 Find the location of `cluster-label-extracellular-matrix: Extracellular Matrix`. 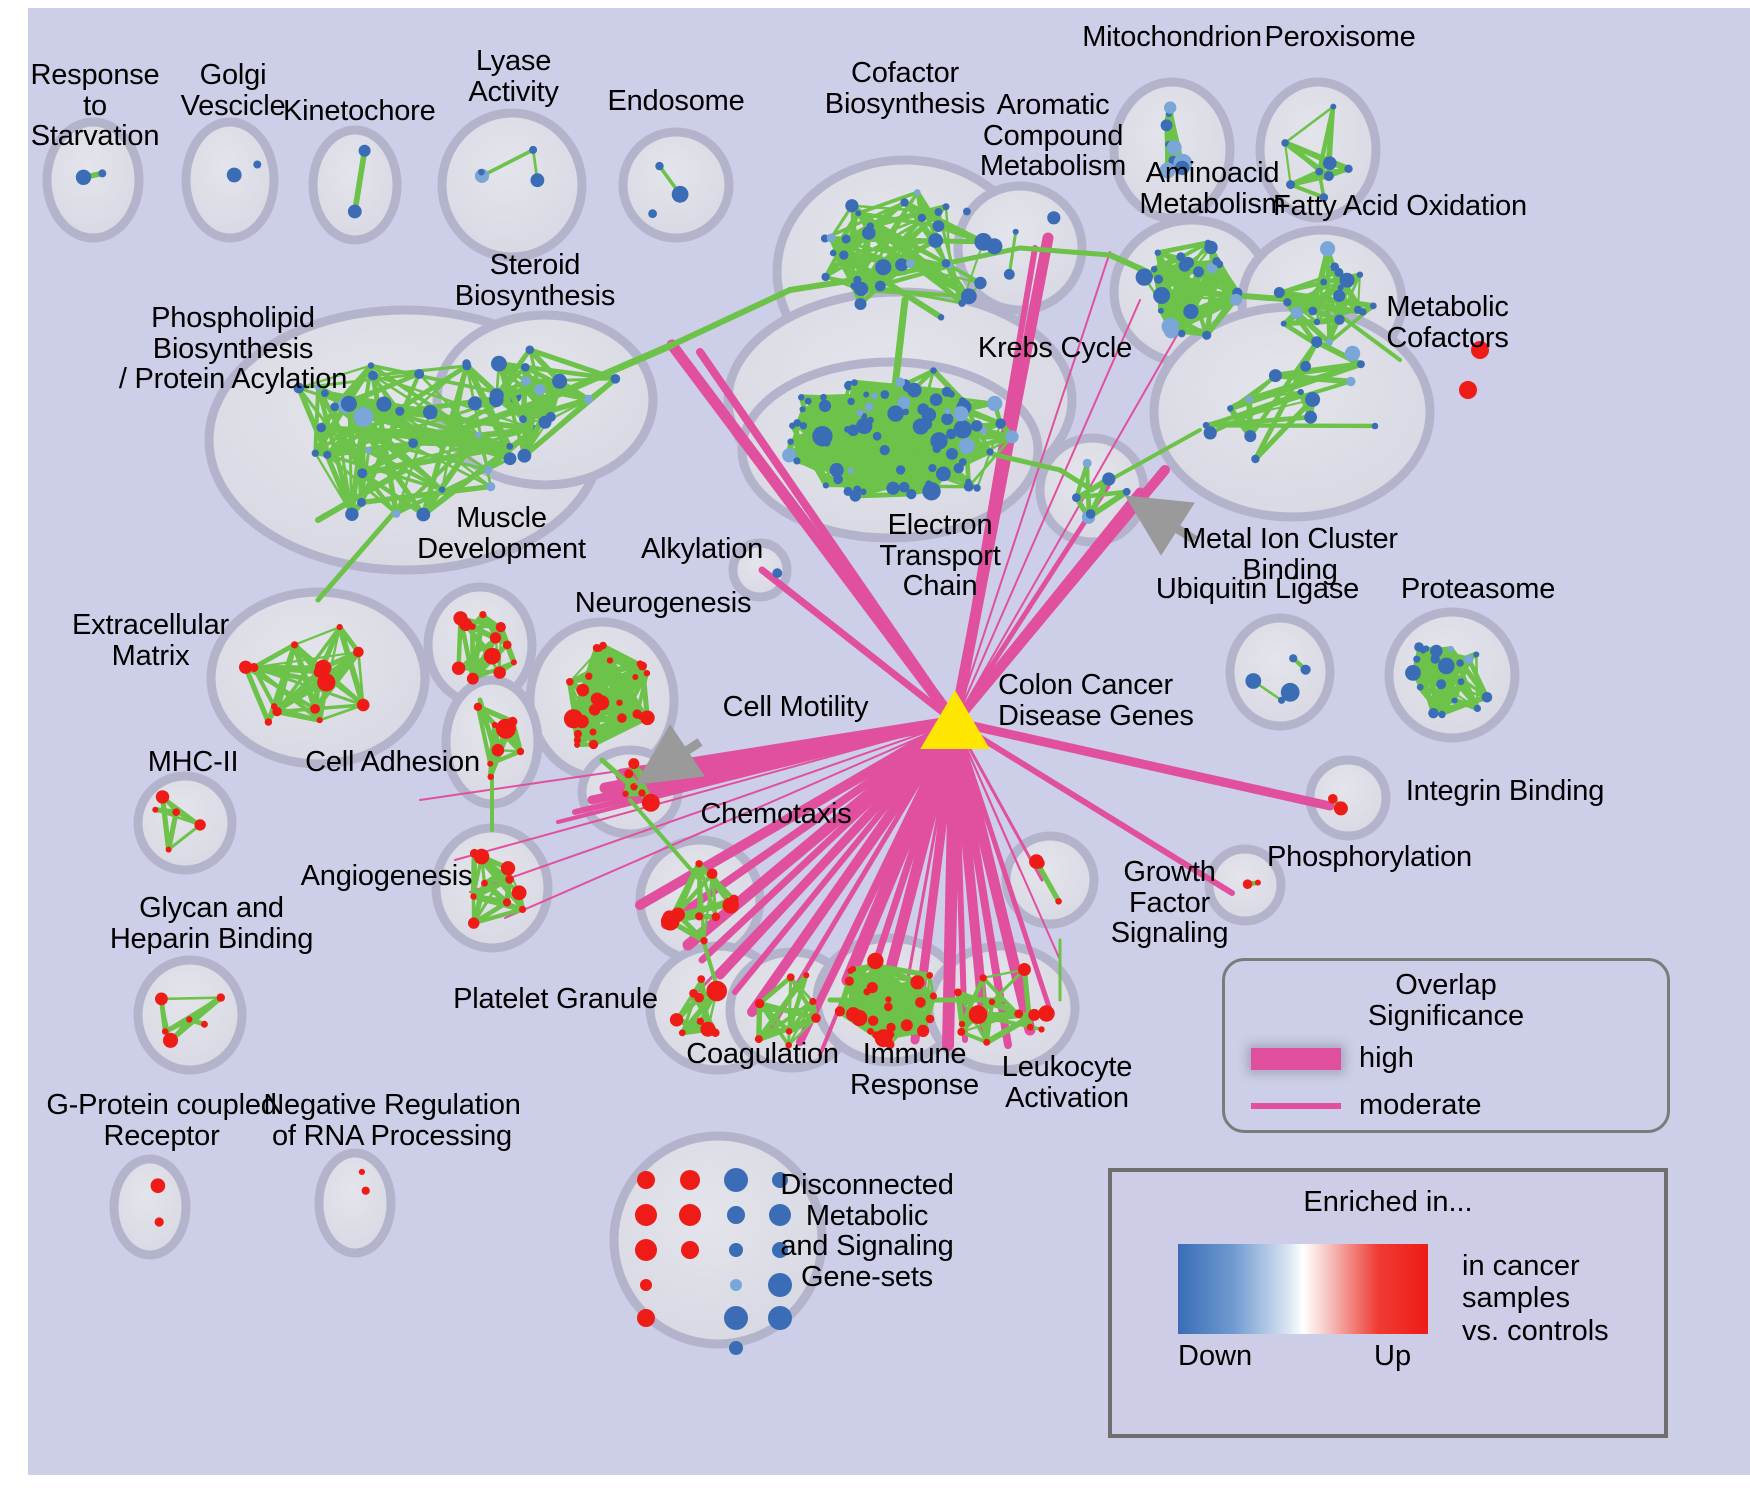

cluster-label-extracellular-matrix: Extracellular Matrix is located at coordinates (150, 640).